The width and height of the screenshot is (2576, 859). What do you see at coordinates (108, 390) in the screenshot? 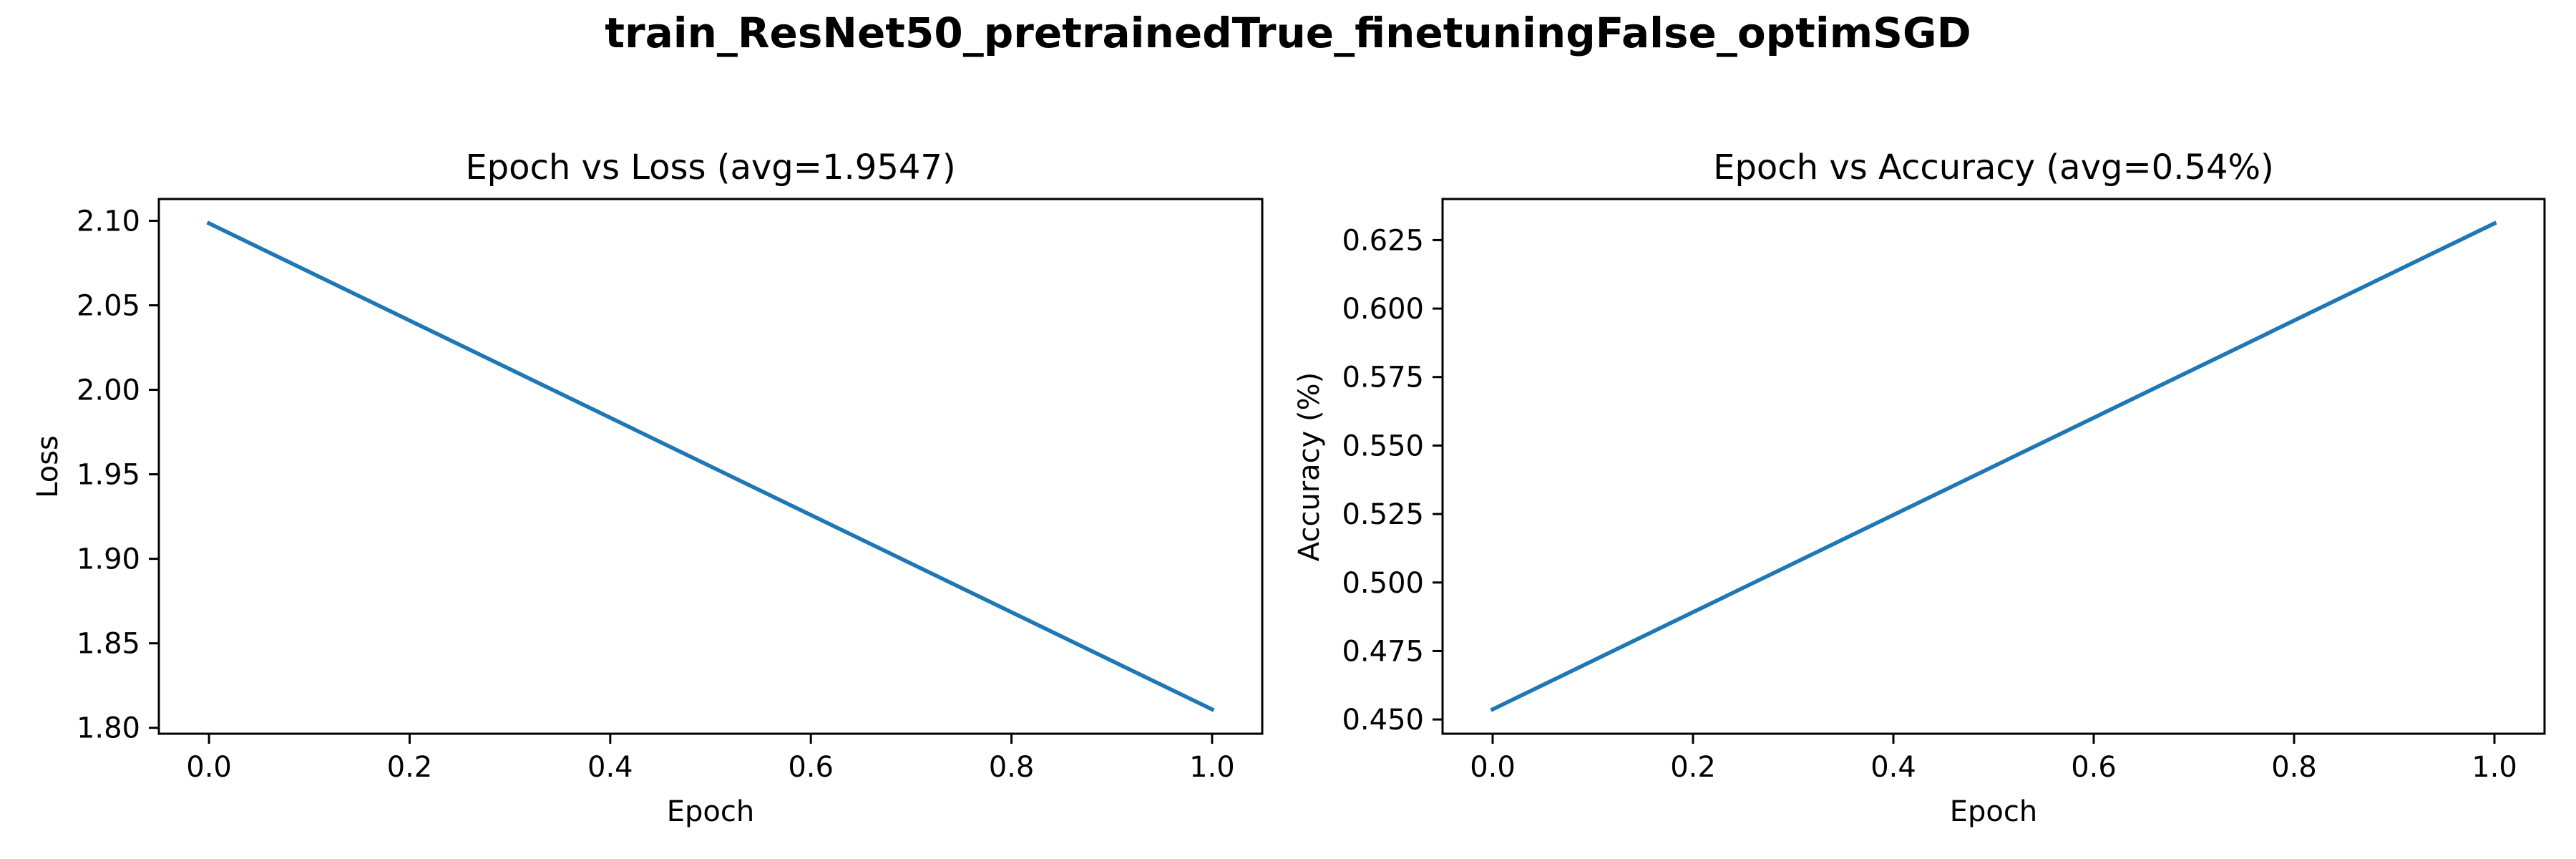
I see `loss-y-tick-label: 2.00` at bounding box center [108, 390].